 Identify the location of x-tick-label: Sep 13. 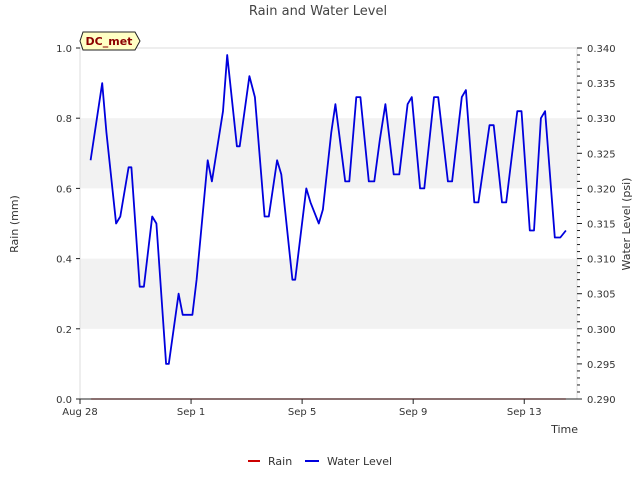
(524, 412).